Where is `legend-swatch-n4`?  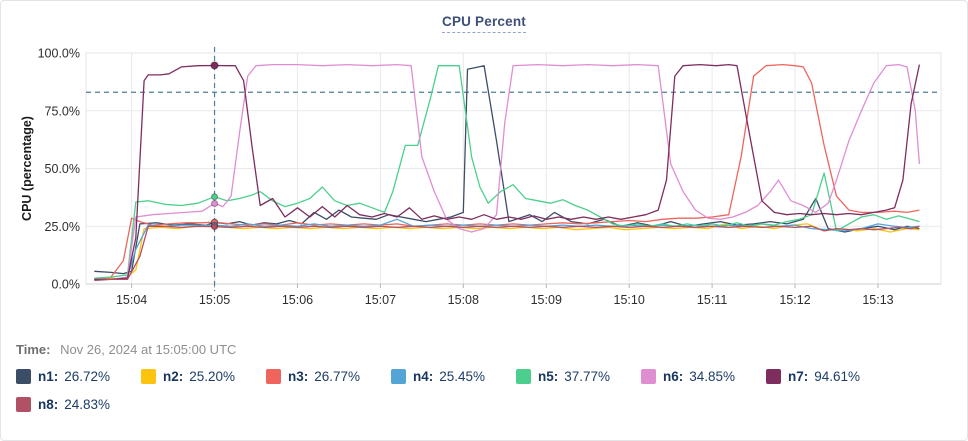
legend-swatch-n4 is located at coordinates (398, 376).